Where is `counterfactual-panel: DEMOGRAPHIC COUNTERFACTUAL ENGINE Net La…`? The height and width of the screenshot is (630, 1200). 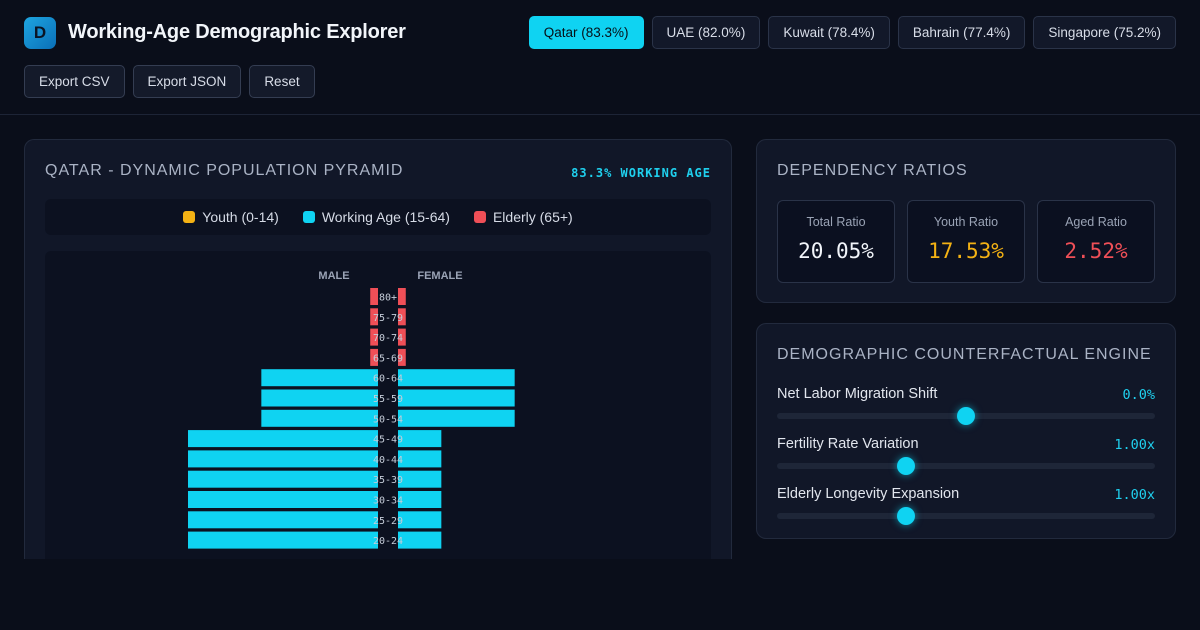
counterfactual-panel: DEMOGRAPHIC COUNTERFACTUAL ENGINE Net La… is located at coordinates (966, 431).